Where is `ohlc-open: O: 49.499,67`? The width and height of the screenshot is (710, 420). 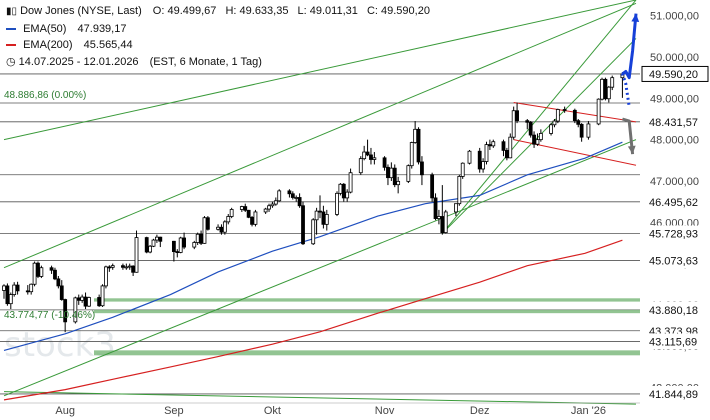
ohlc-open: O: 49.499,67 is located at coordinates (184, 11).